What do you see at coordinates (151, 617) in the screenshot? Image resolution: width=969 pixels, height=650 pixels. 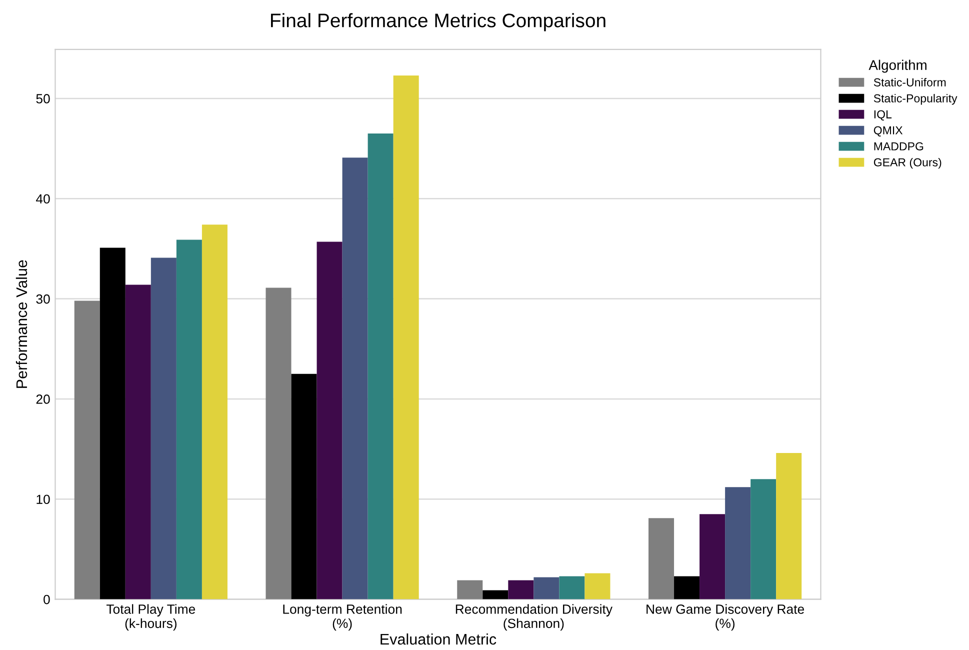 I see `x-tick-label: Total Play Time (k-hours)` at bounding box center [151, 617].